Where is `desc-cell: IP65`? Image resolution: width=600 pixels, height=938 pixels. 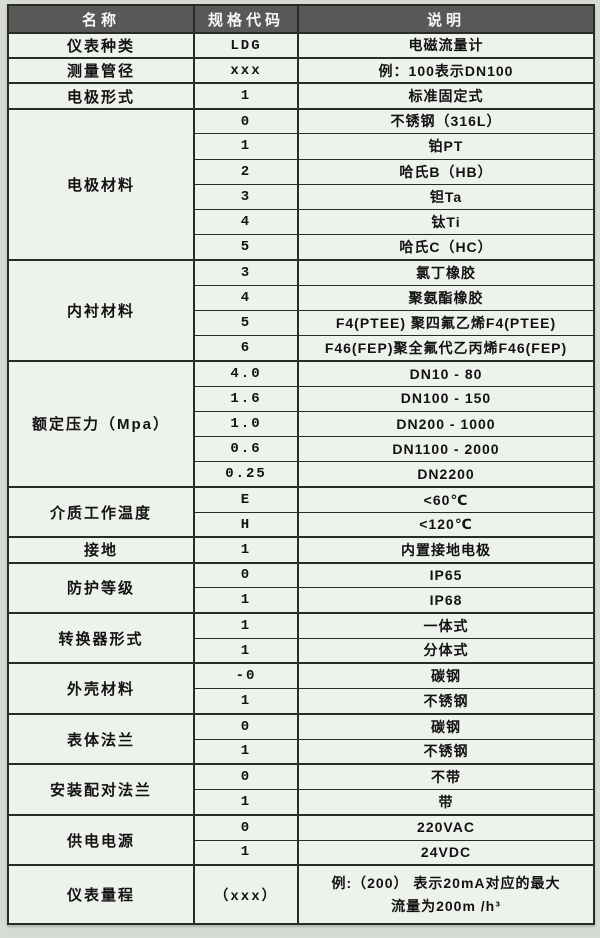
desc-cell: IP65 is located at coordinates (445, 574).